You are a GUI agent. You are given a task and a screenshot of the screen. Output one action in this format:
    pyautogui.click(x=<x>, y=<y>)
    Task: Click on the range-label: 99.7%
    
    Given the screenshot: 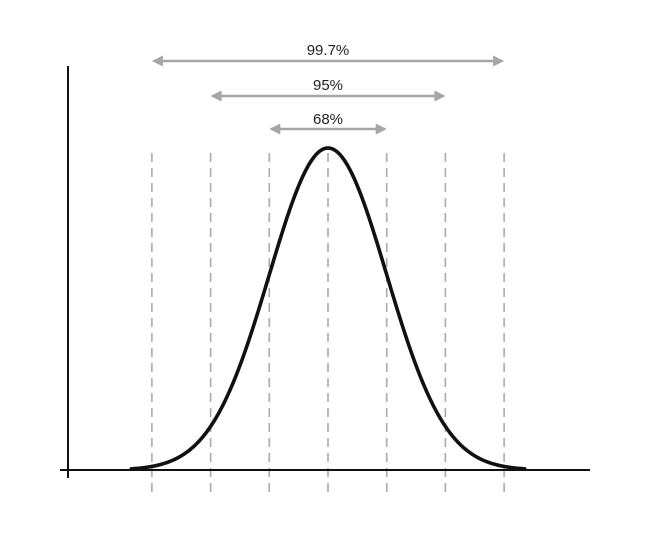 What is the action you would take?
    pyautogui.click(x=328, y=50)
    